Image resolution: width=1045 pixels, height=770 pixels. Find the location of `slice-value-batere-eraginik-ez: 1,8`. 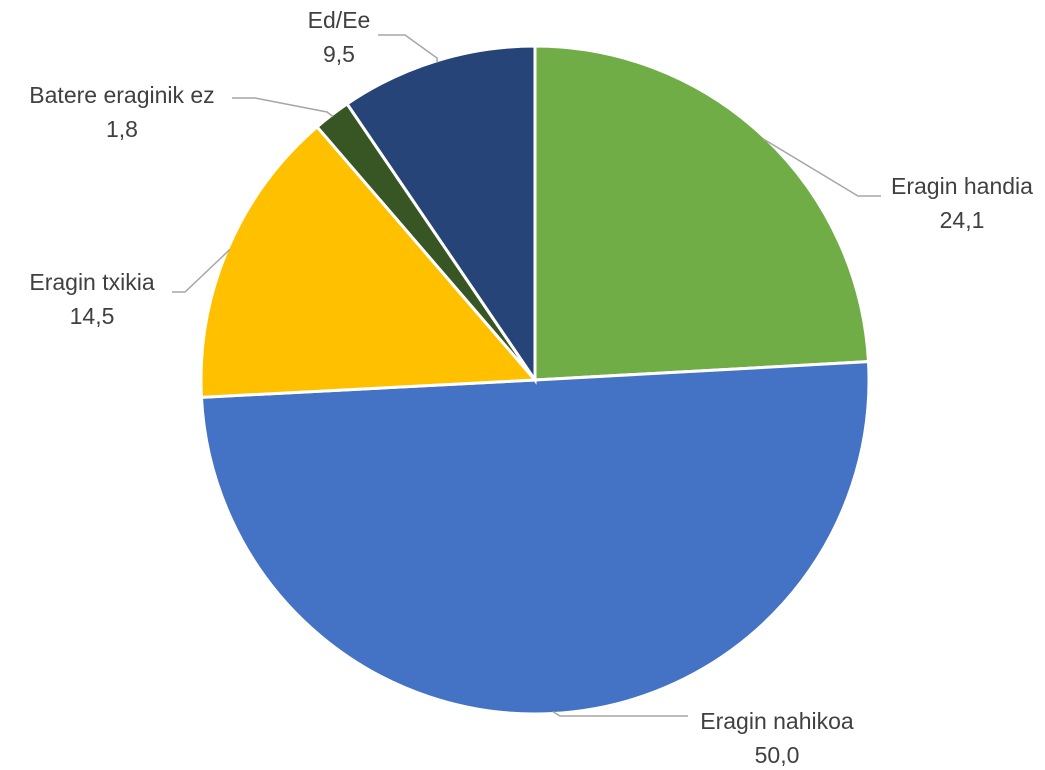

slice-value-batere-eraginik-ez: 1,8 is located at coordinates (122, 129).